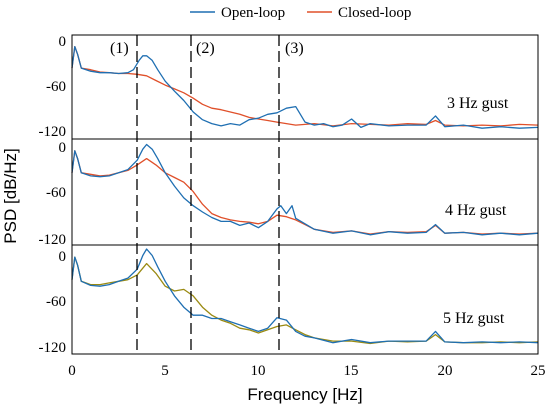 Image resolution: width=550 pixels, height=411 pixels. Describe the element at coordinates (56, 302) in the screenshot. I see `panel-3-ytick-1: -60` at that location.